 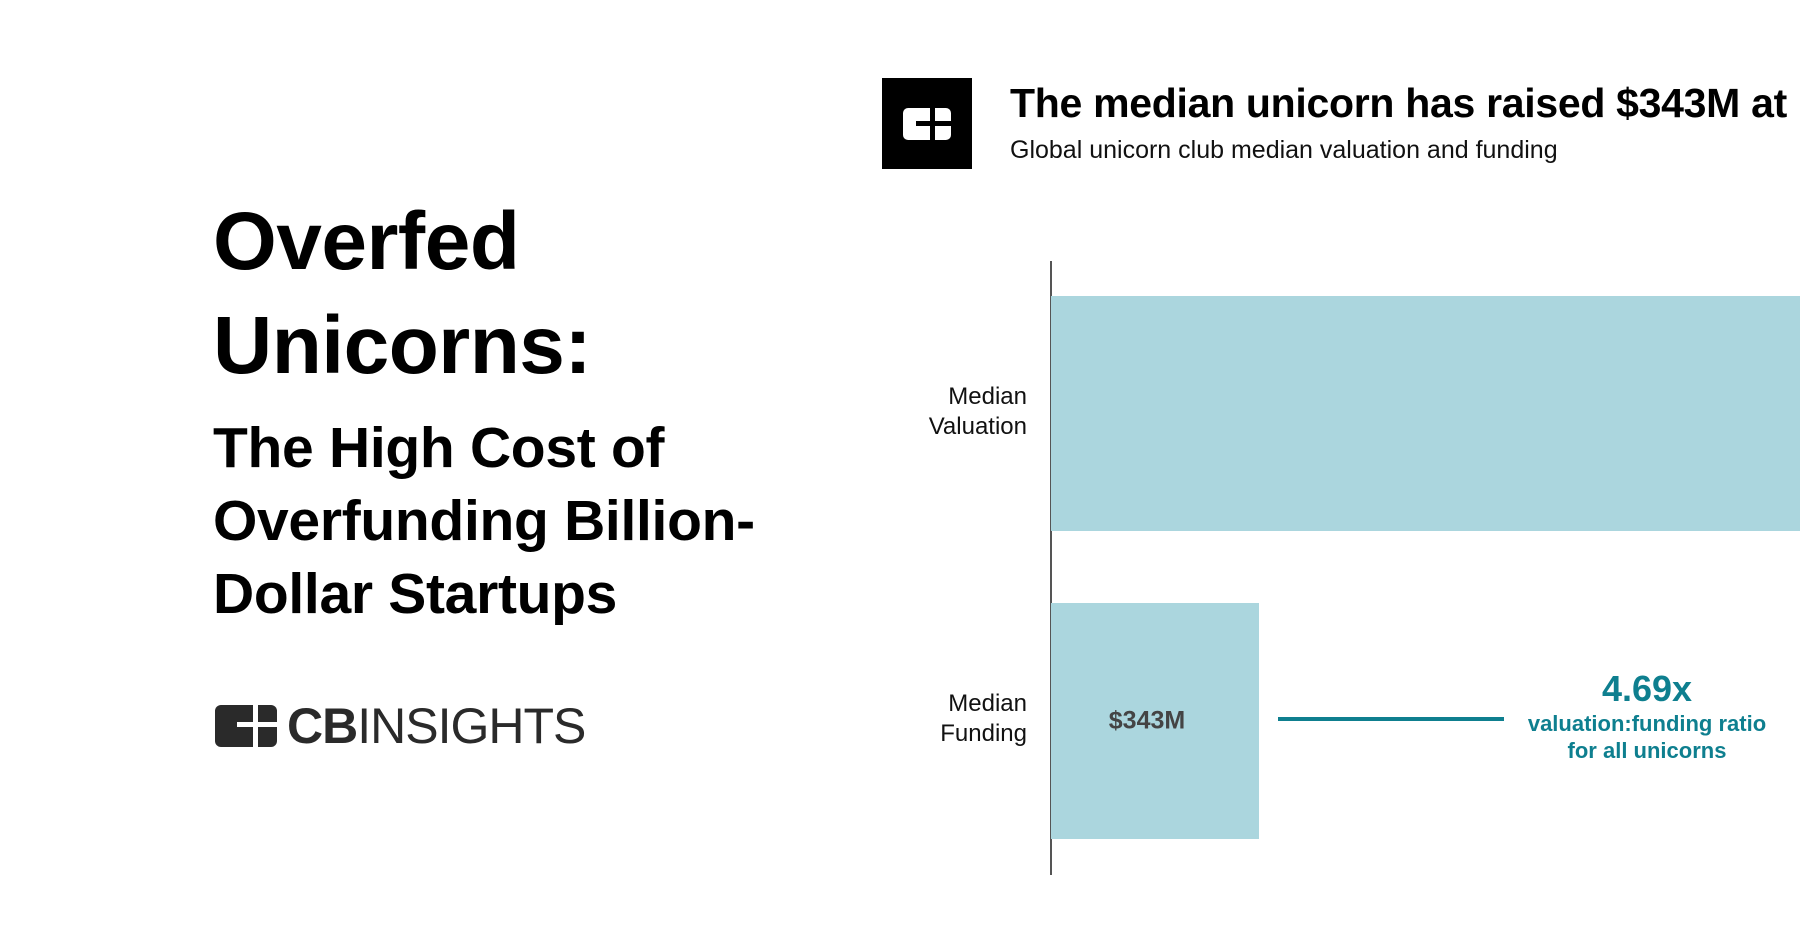 I want to click on chart-title: The median unicorn has raised $343M at, so click(x=1398, y=103).